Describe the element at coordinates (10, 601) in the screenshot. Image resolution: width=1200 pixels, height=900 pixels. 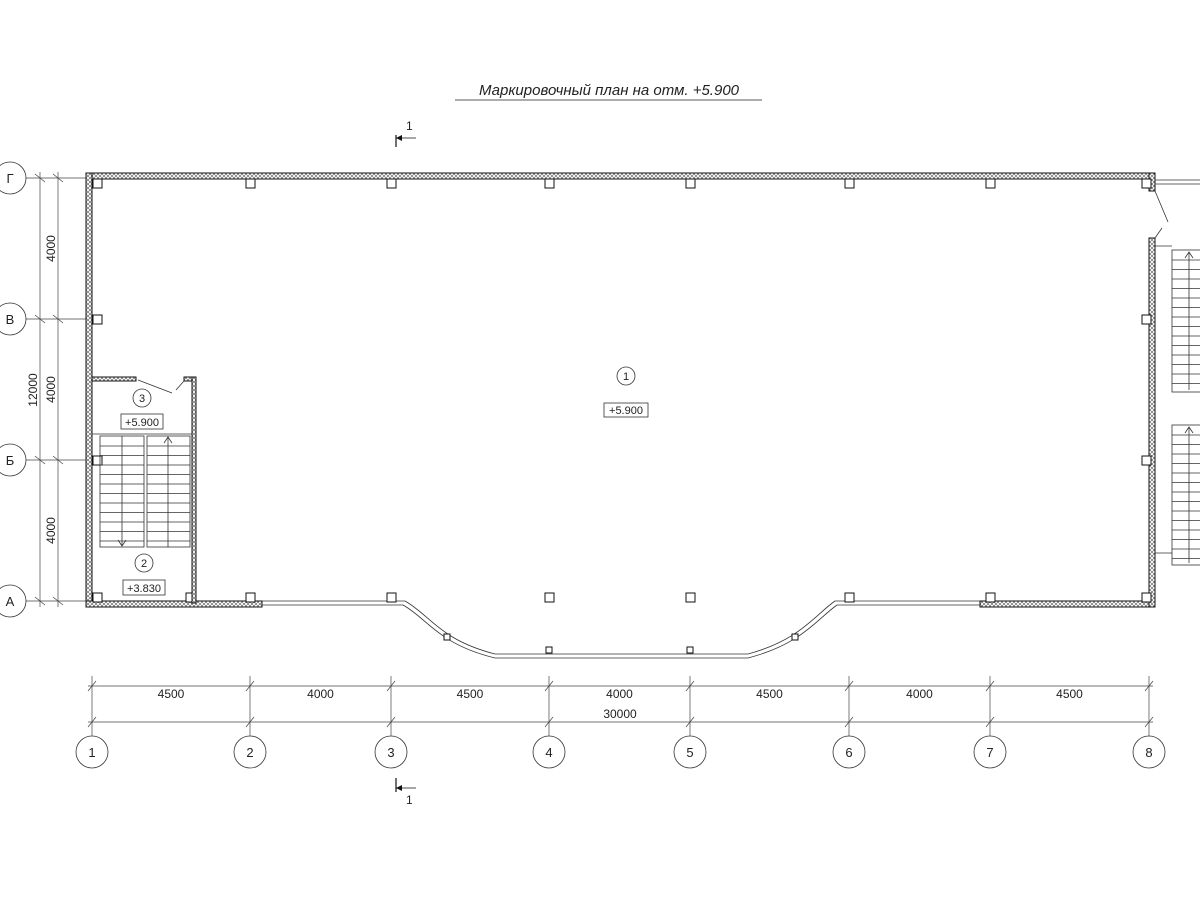
I see `svg-text: А` at that location.